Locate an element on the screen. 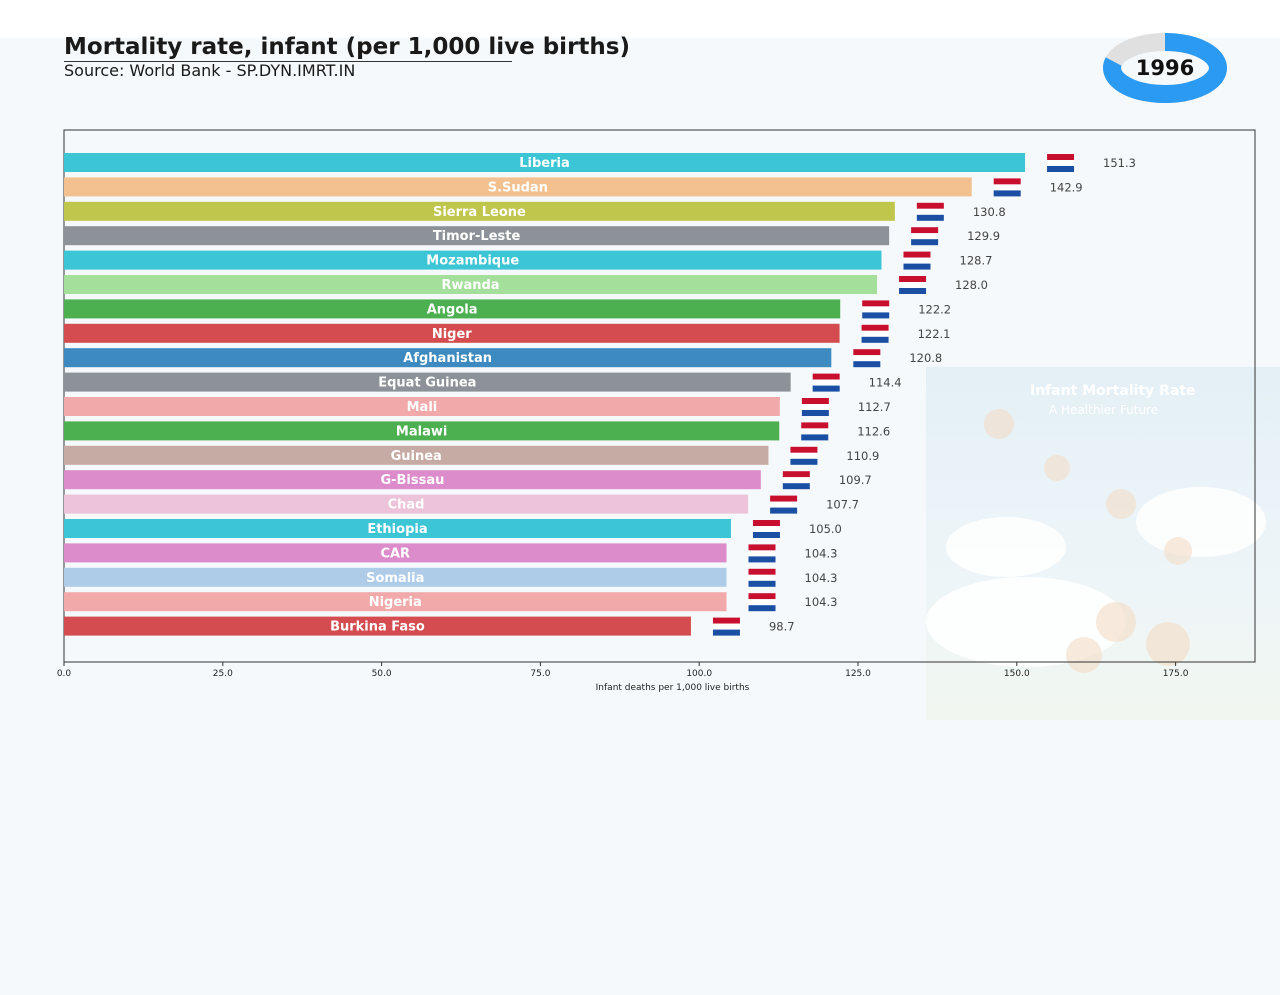 Image resolution: width=1280 pixels, height=995 pixels. bar-label: Somalia is located at coordinates (395, 578).